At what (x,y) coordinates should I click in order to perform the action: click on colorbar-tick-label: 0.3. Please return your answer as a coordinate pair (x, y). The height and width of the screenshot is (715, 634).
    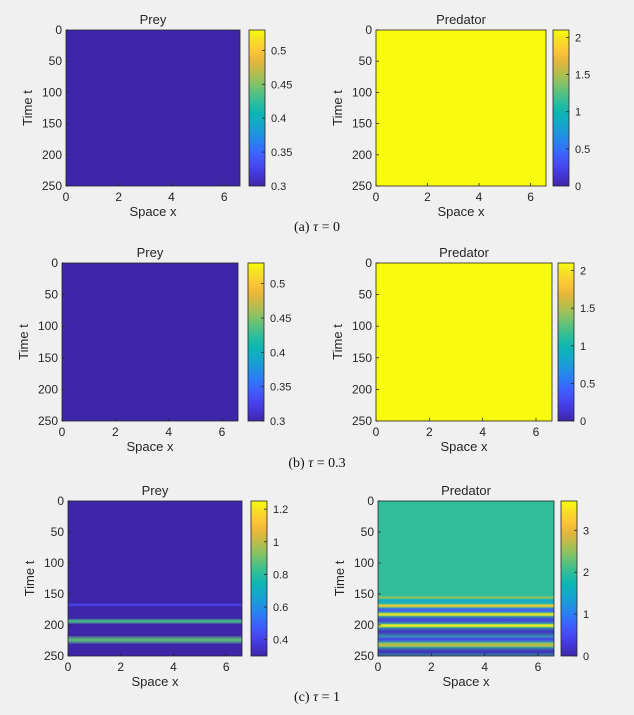
    Looking at the image, I should click on (278, 187).